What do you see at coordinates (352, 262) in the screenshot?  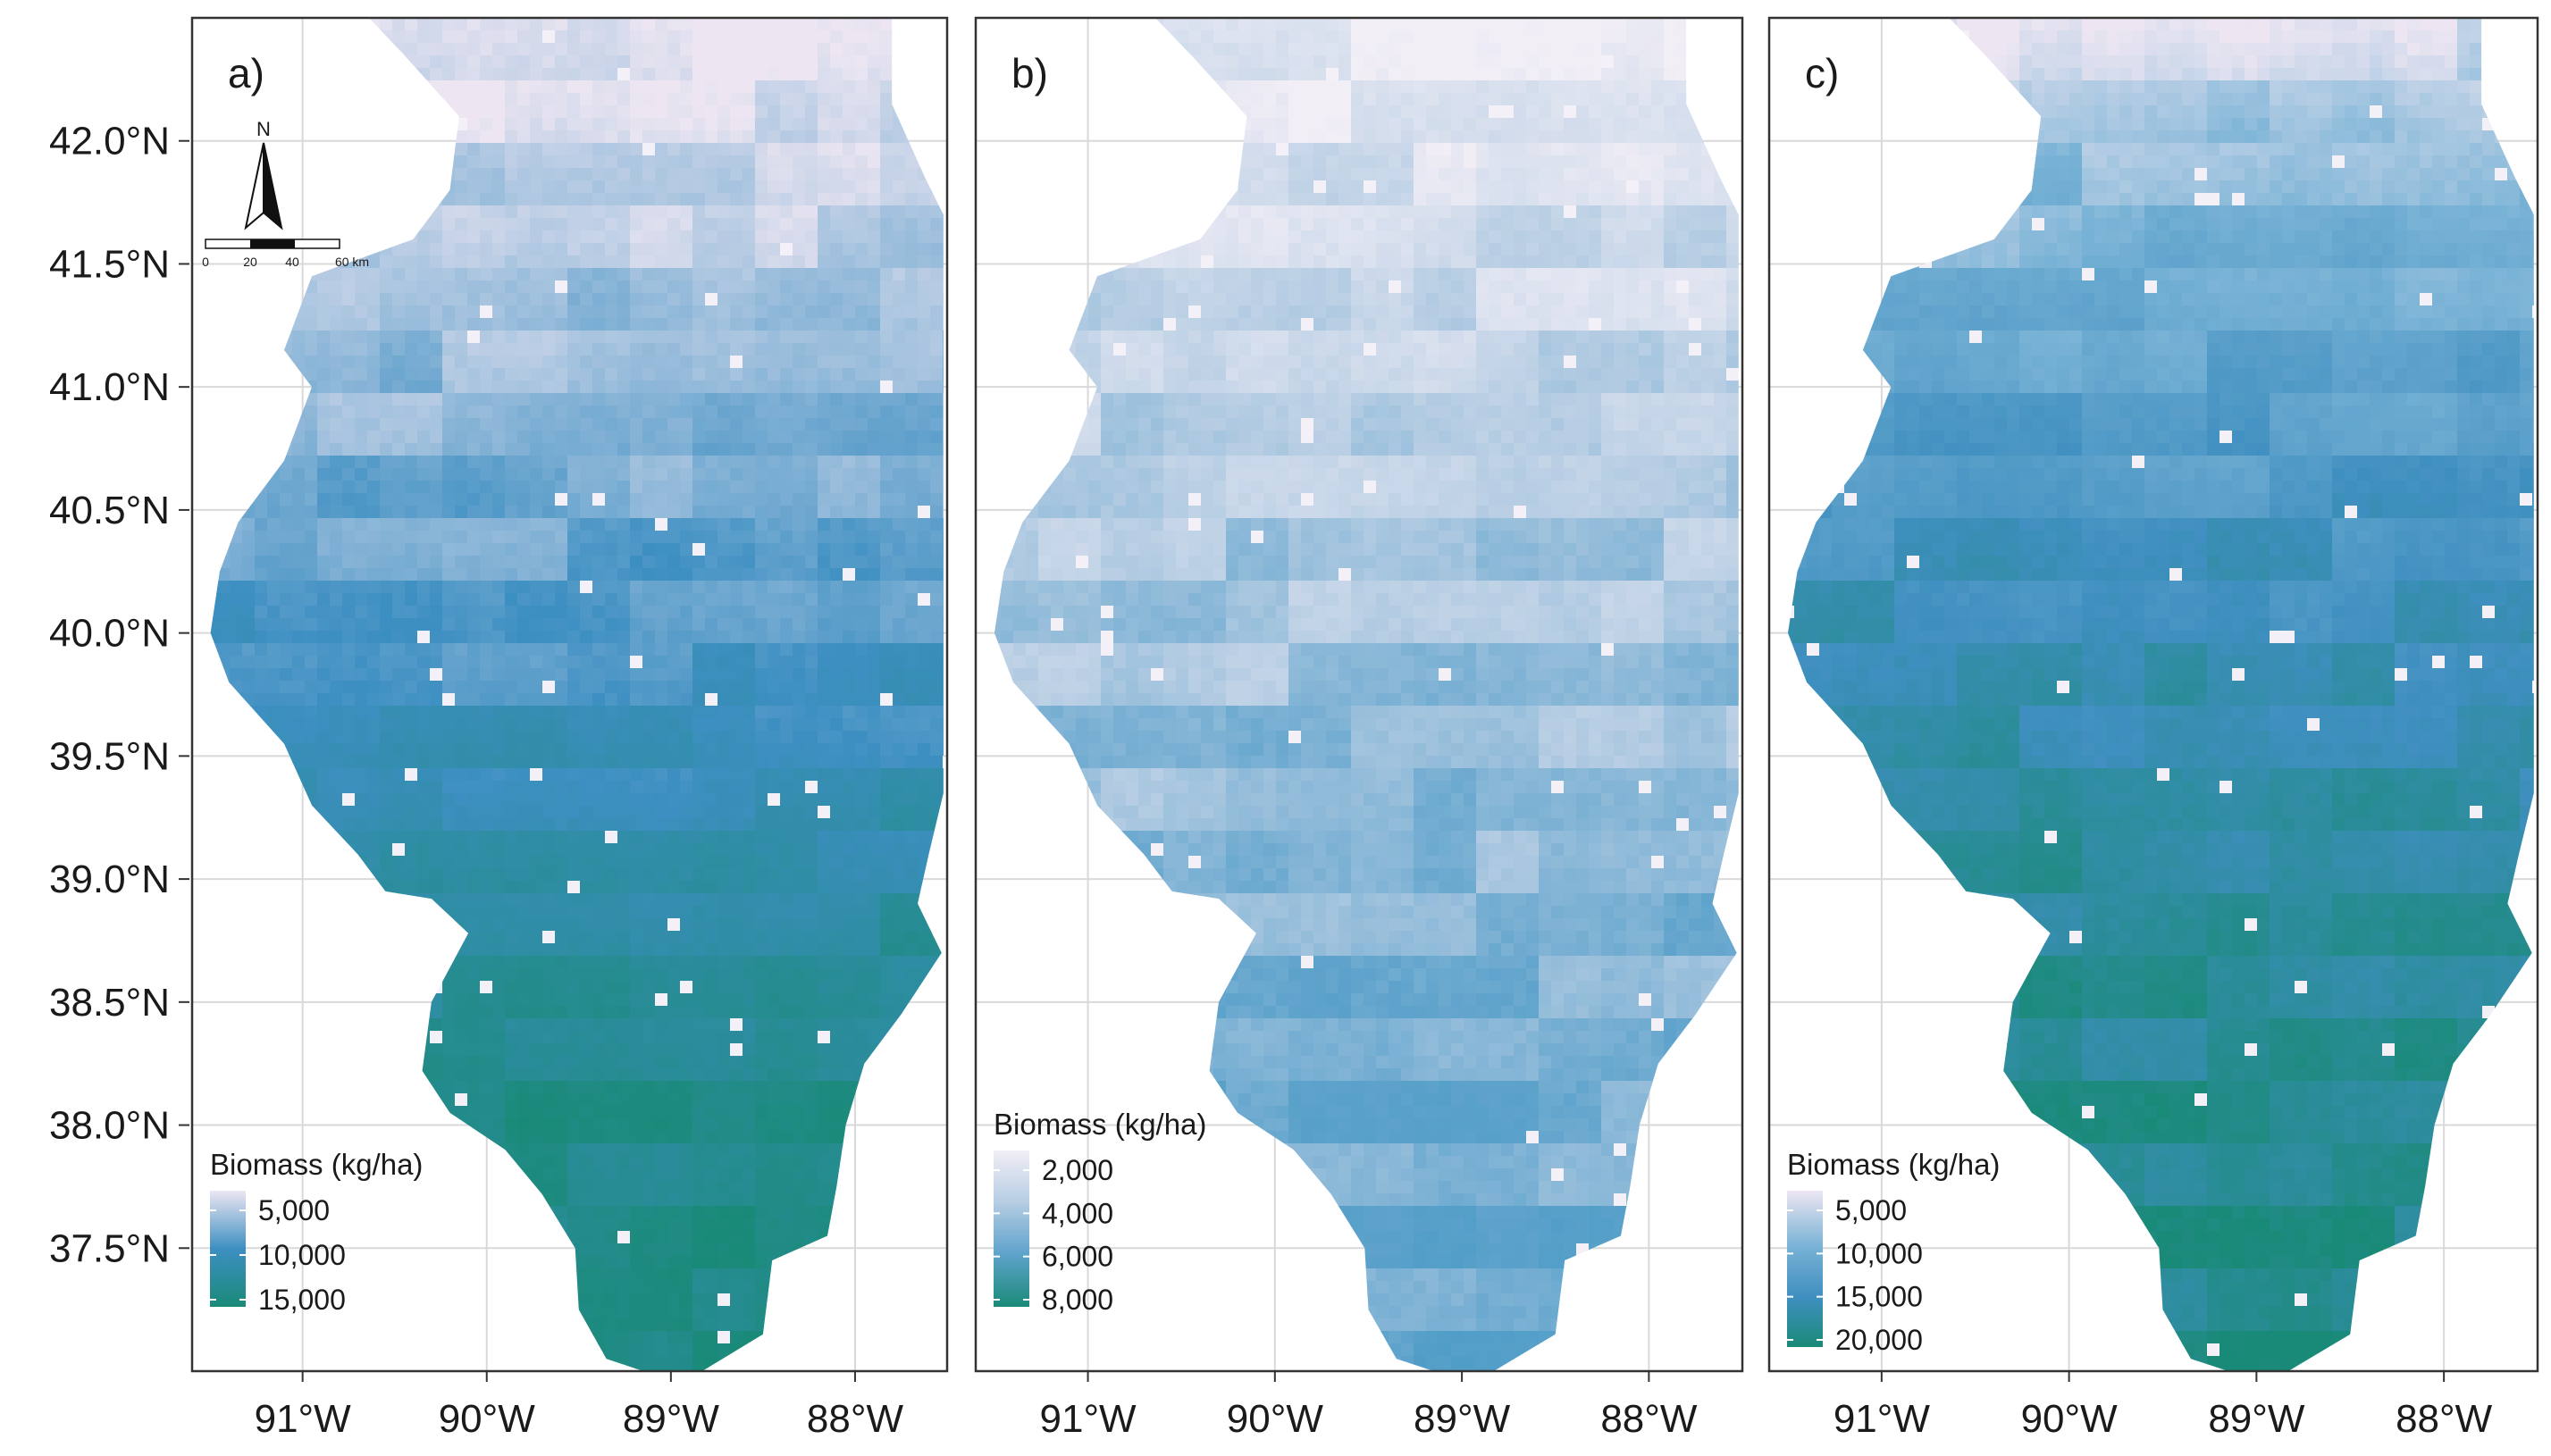 I see `scale-bar-label: 60 km` at bounding box center [352, 262].